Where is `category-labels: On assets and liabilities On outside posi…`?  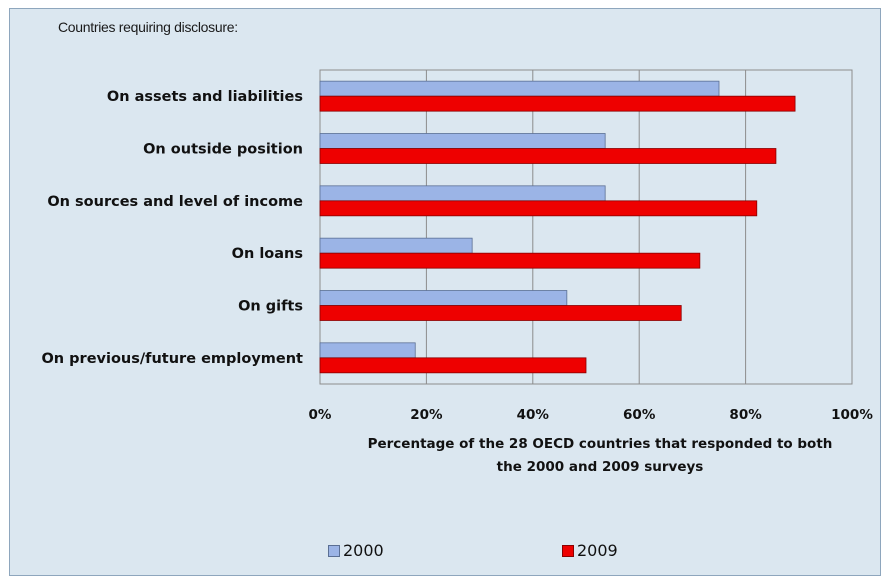 category-labels: On assets and liabilities On outside posi… is located at coordinates (172, 228).